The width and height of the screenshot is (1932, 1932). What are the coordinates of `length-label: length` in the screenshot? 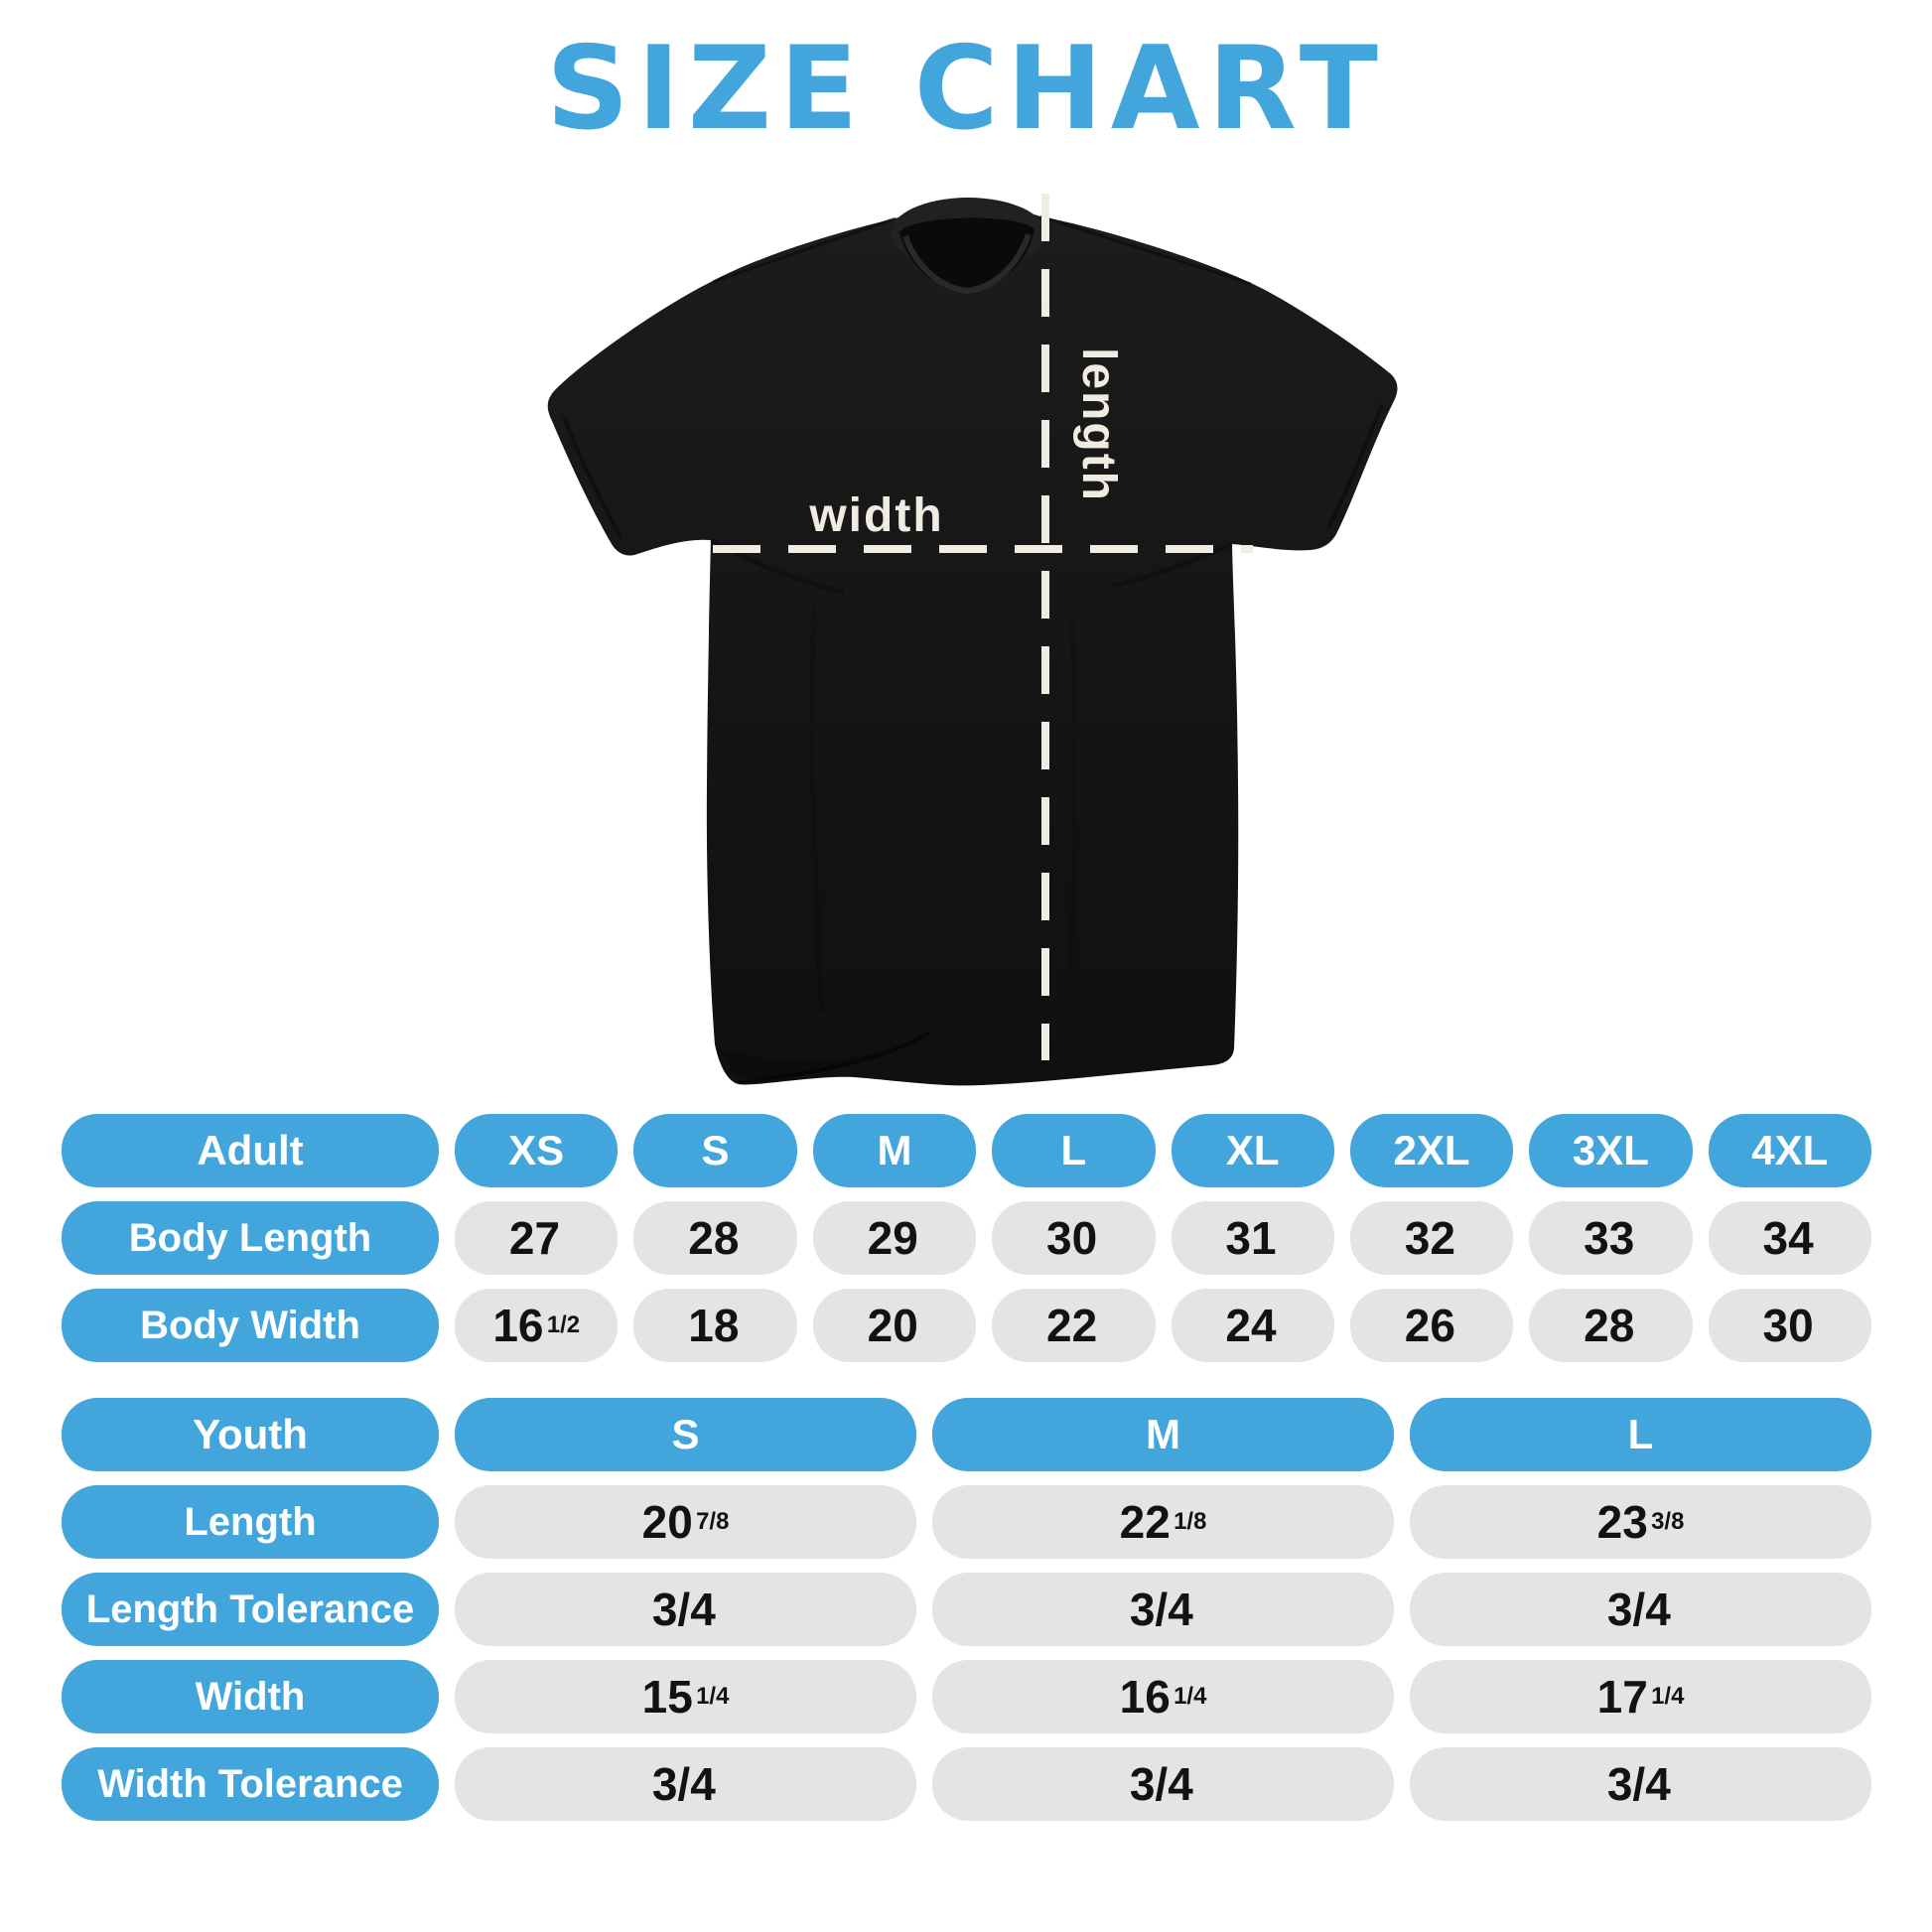 It's located at (1098, 425).